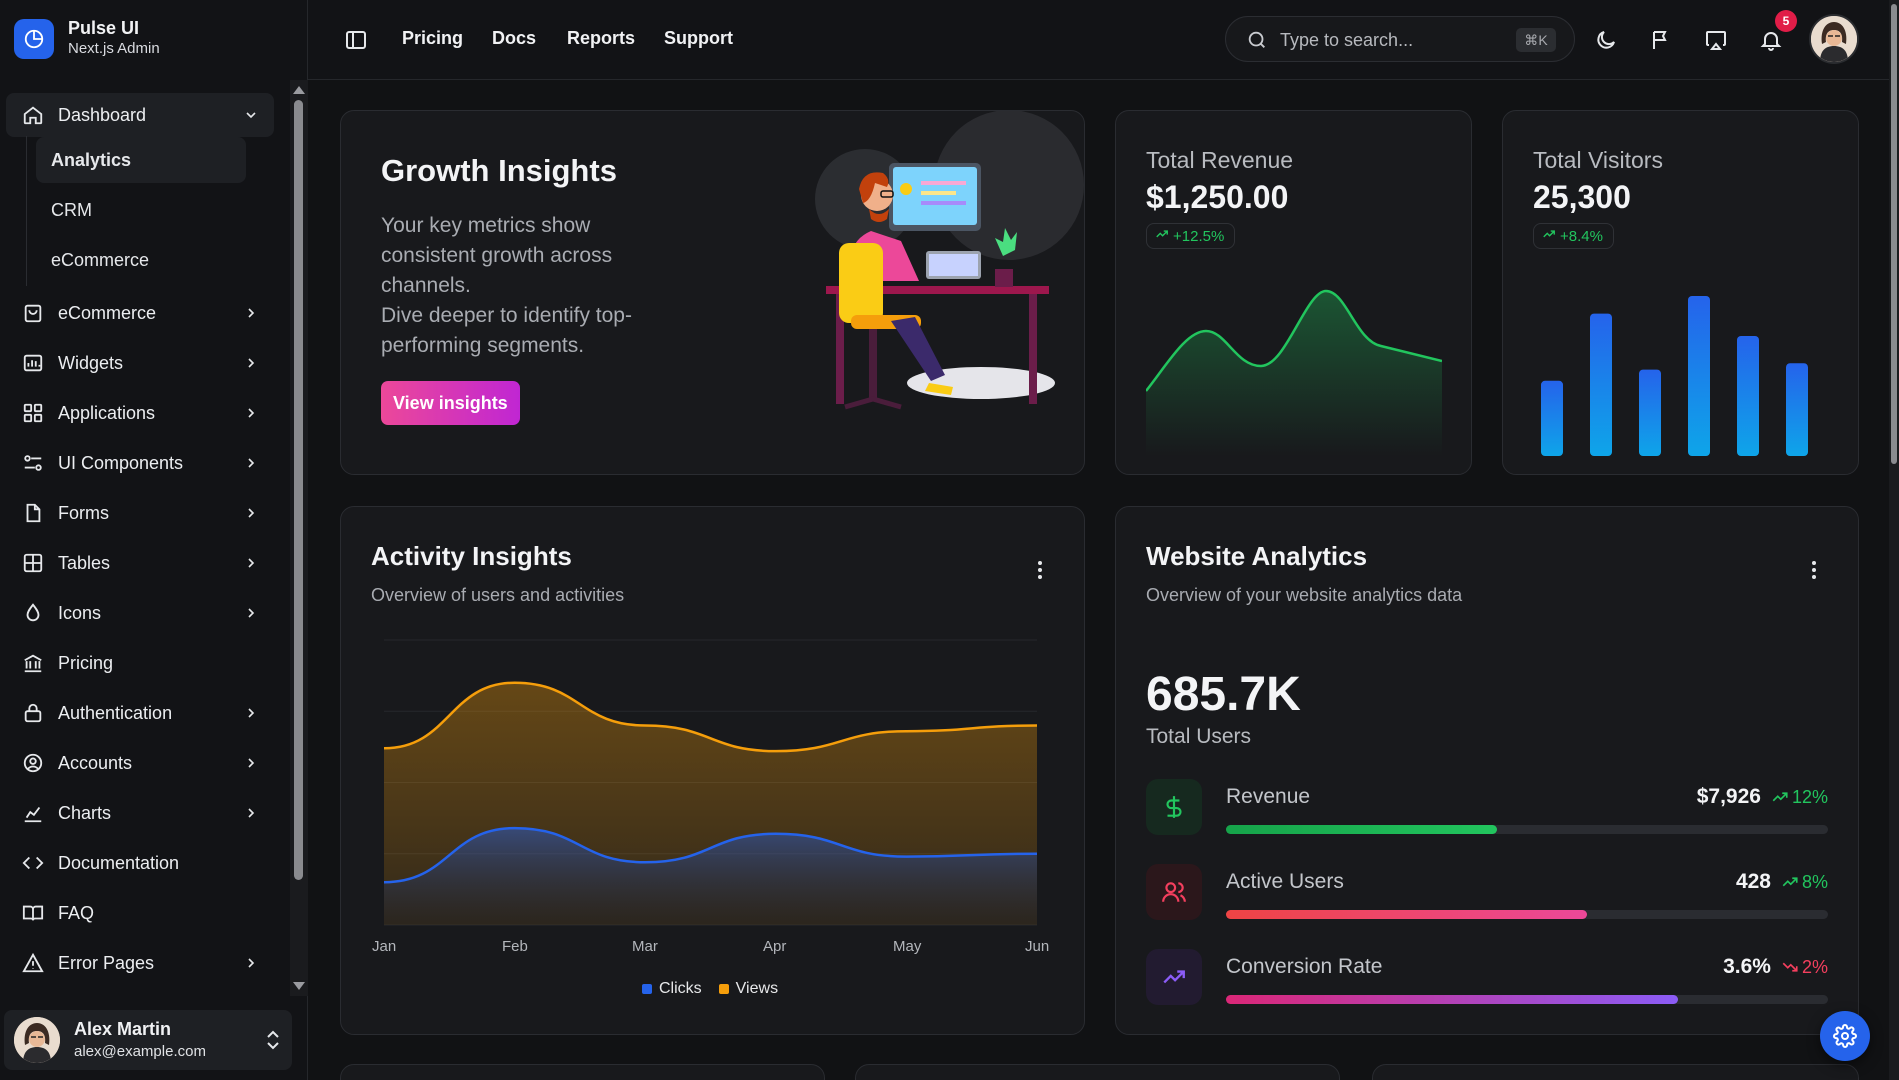 This screenshot has height=1080, width=1899. Describe the element at coordinates (1174, 977) in the screenshot. I see `trend-icon` at that location.